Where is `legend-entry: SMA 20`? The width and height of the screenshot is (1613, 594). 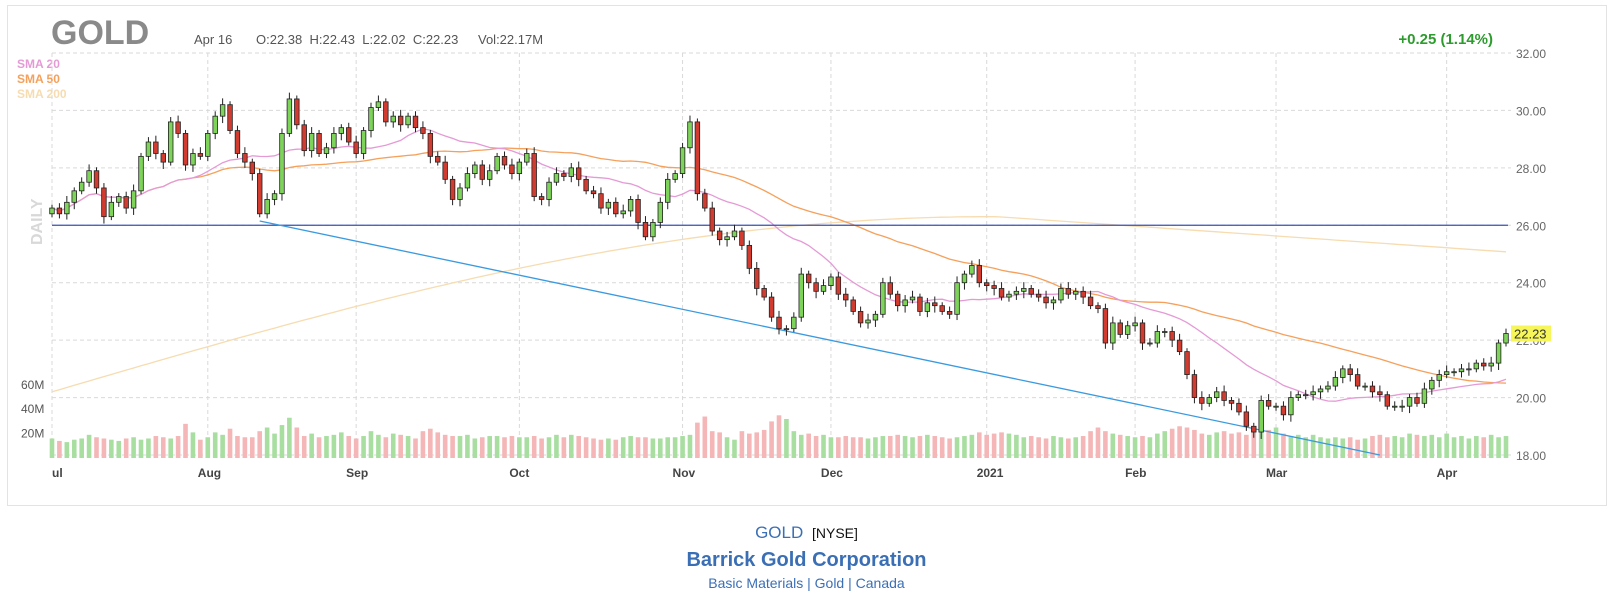 legend-entry: SMA 20 is located at coordinates (38, 64).